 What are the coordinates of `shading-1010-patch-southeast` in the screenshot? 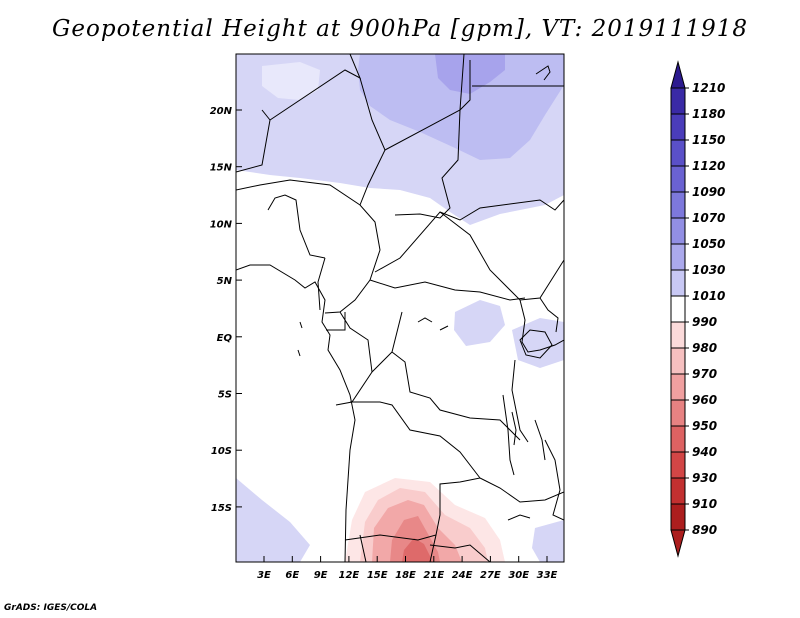 It's located at (548, 541).